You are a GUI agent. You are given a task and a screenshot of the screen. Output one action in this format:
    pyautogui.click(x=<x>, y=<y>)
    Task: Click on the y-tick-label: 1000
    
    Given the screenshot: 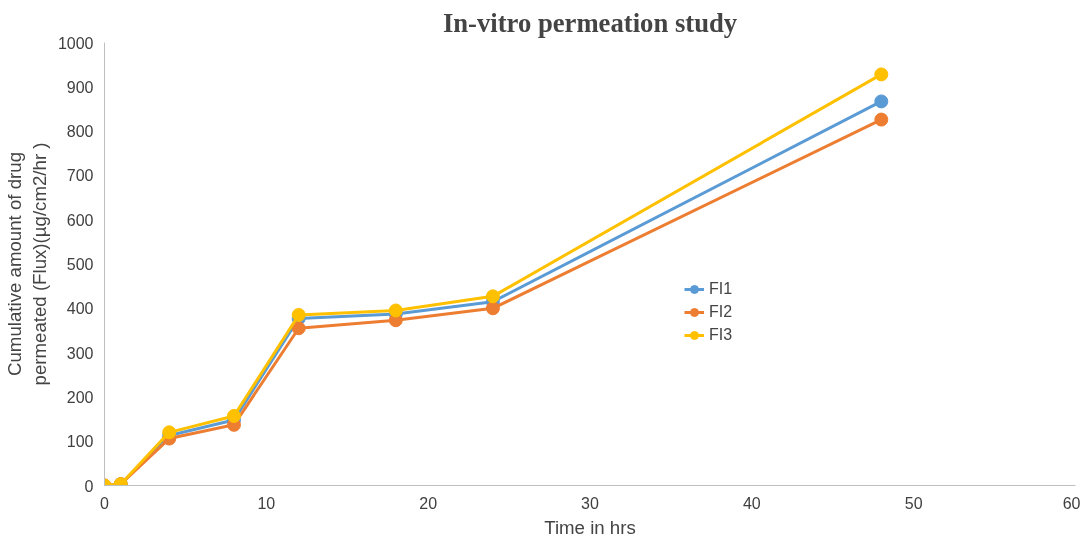 What is the action you would take?
    pyautogui.click(x=75, y=43)
    